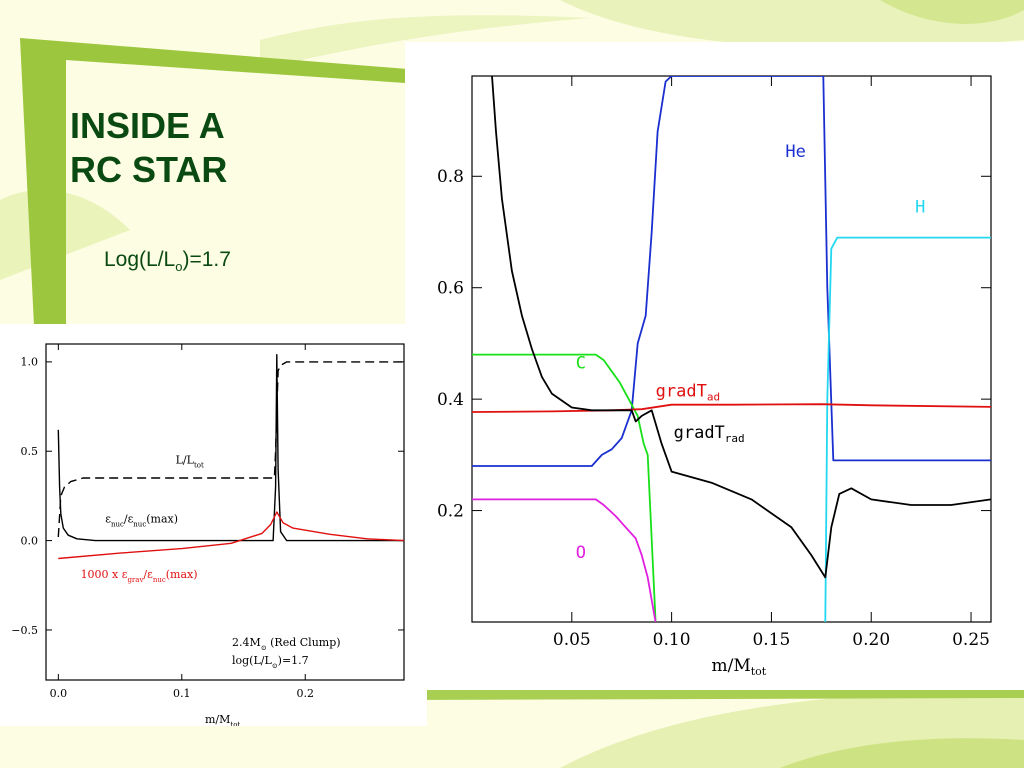  What do you see at coordinates (713, 396) in the screenshot?
I see `annotation-label-part: ad` at bounding box center [713, 396].